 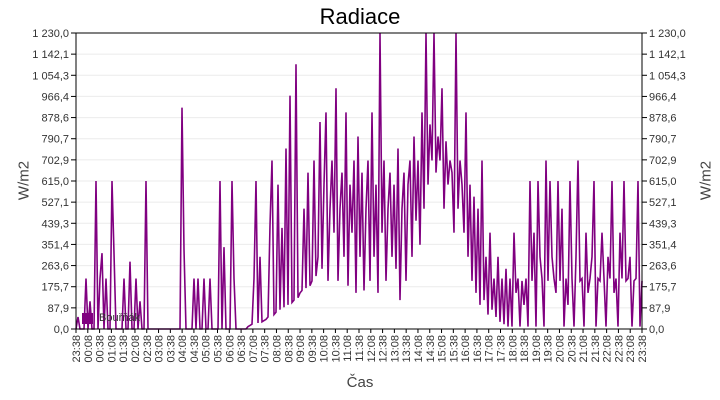 What do you see at coordinates (277, 349) in the screenshot?
I see `x-tick-label: 08:08` at bounding box center [277, 349].